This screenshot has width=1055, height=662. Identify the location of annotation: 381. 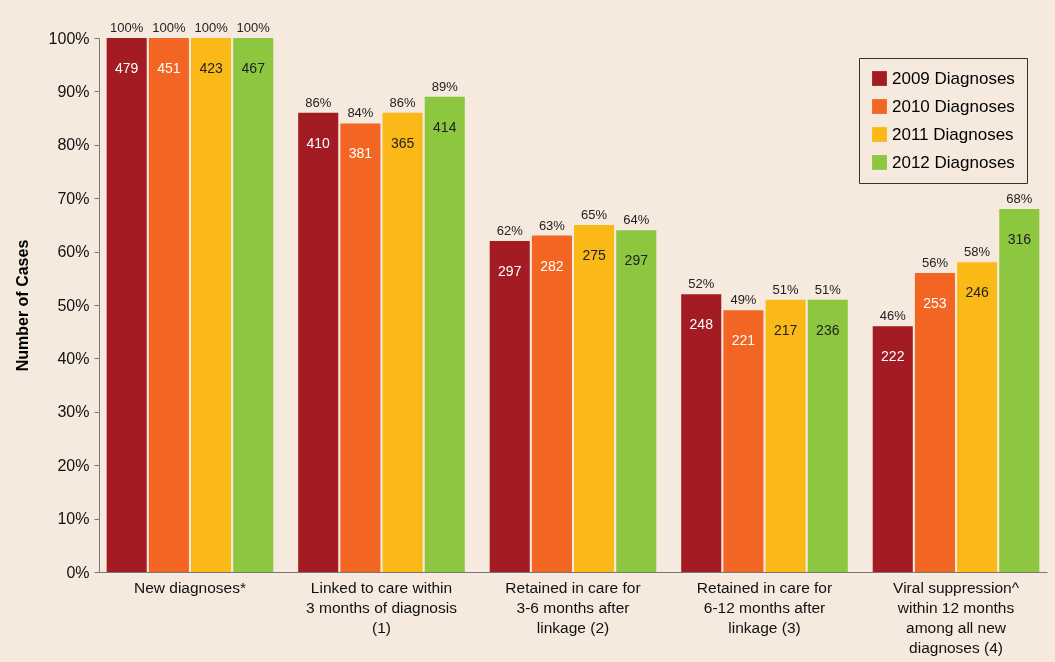
(360, 153).